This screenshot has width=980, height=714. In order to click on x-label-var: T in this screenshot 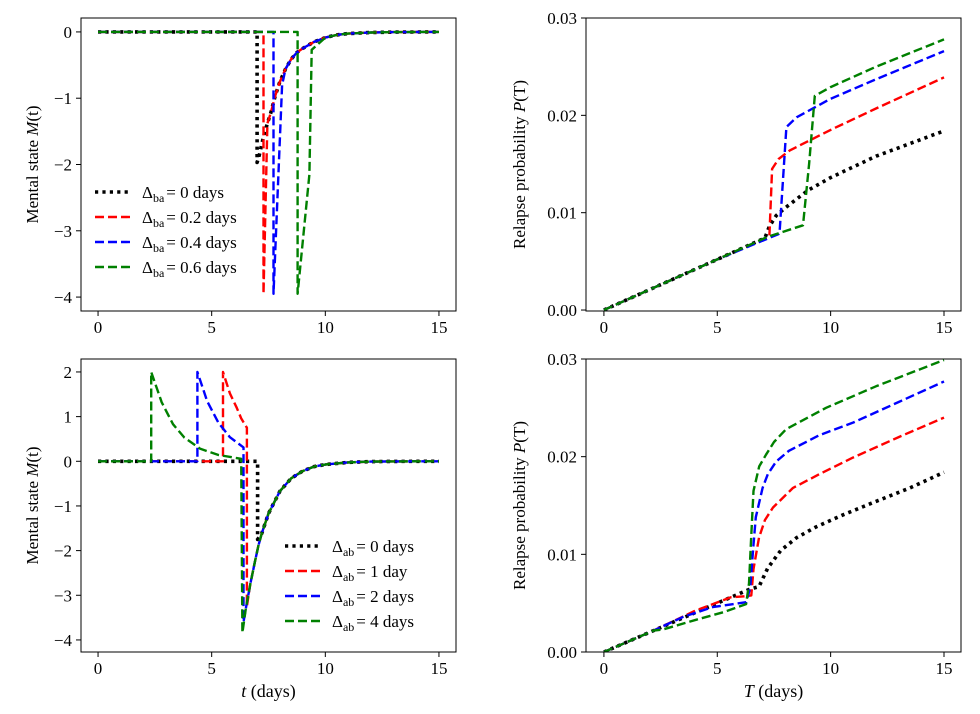, I will do `click(750, 691)`.